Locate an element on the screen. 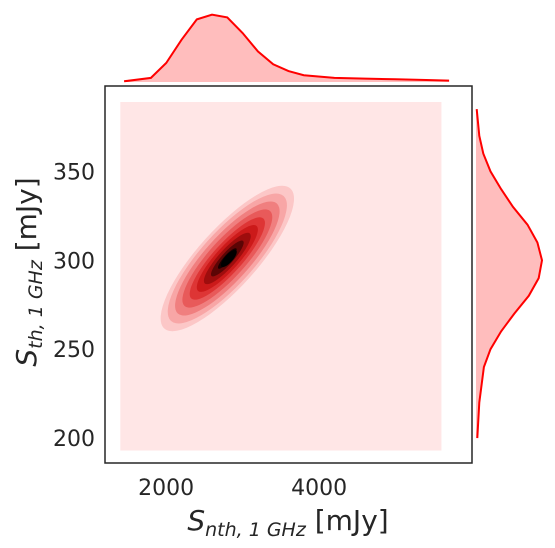 The image size is (555, 548). kde-peak is located at coordinates (228, 258).